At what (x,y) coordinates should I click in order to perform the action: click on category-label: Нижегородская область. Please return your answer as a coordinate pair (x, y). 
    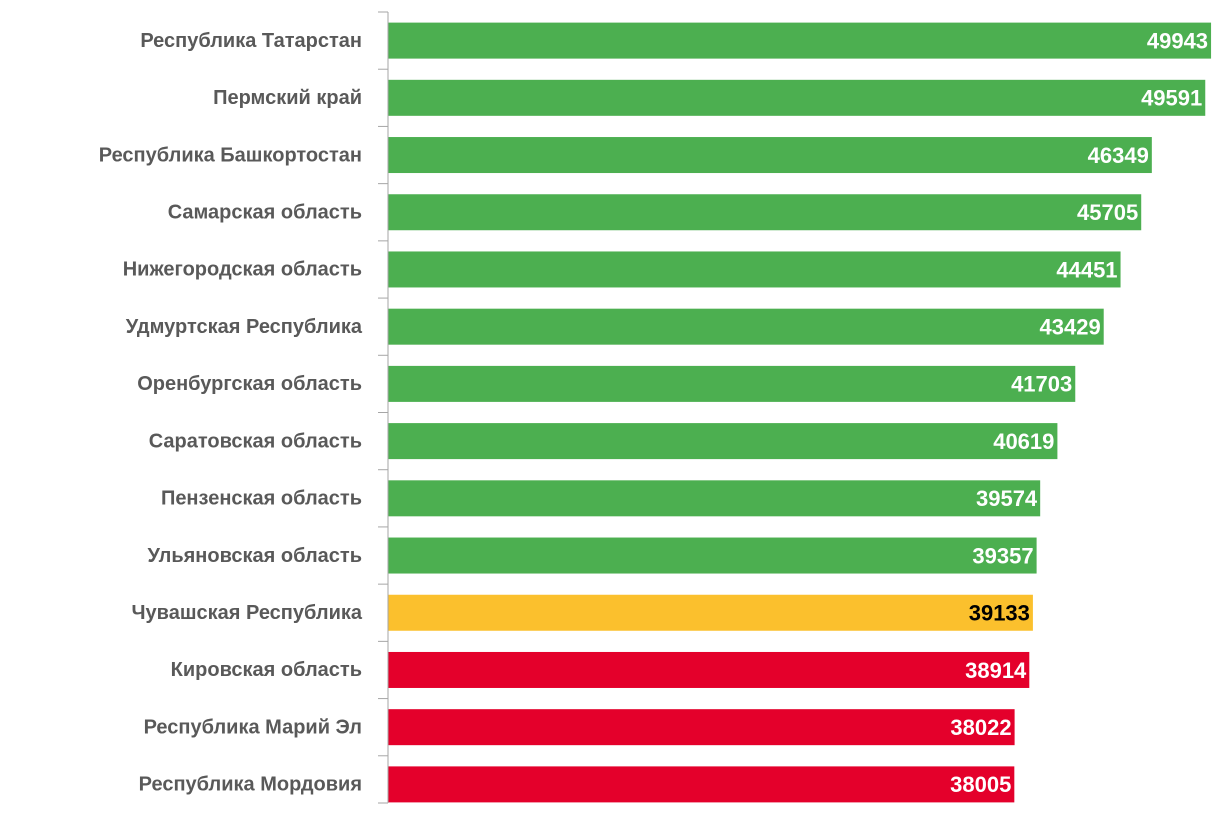
    Looking at the image, I should click on (242, 270).